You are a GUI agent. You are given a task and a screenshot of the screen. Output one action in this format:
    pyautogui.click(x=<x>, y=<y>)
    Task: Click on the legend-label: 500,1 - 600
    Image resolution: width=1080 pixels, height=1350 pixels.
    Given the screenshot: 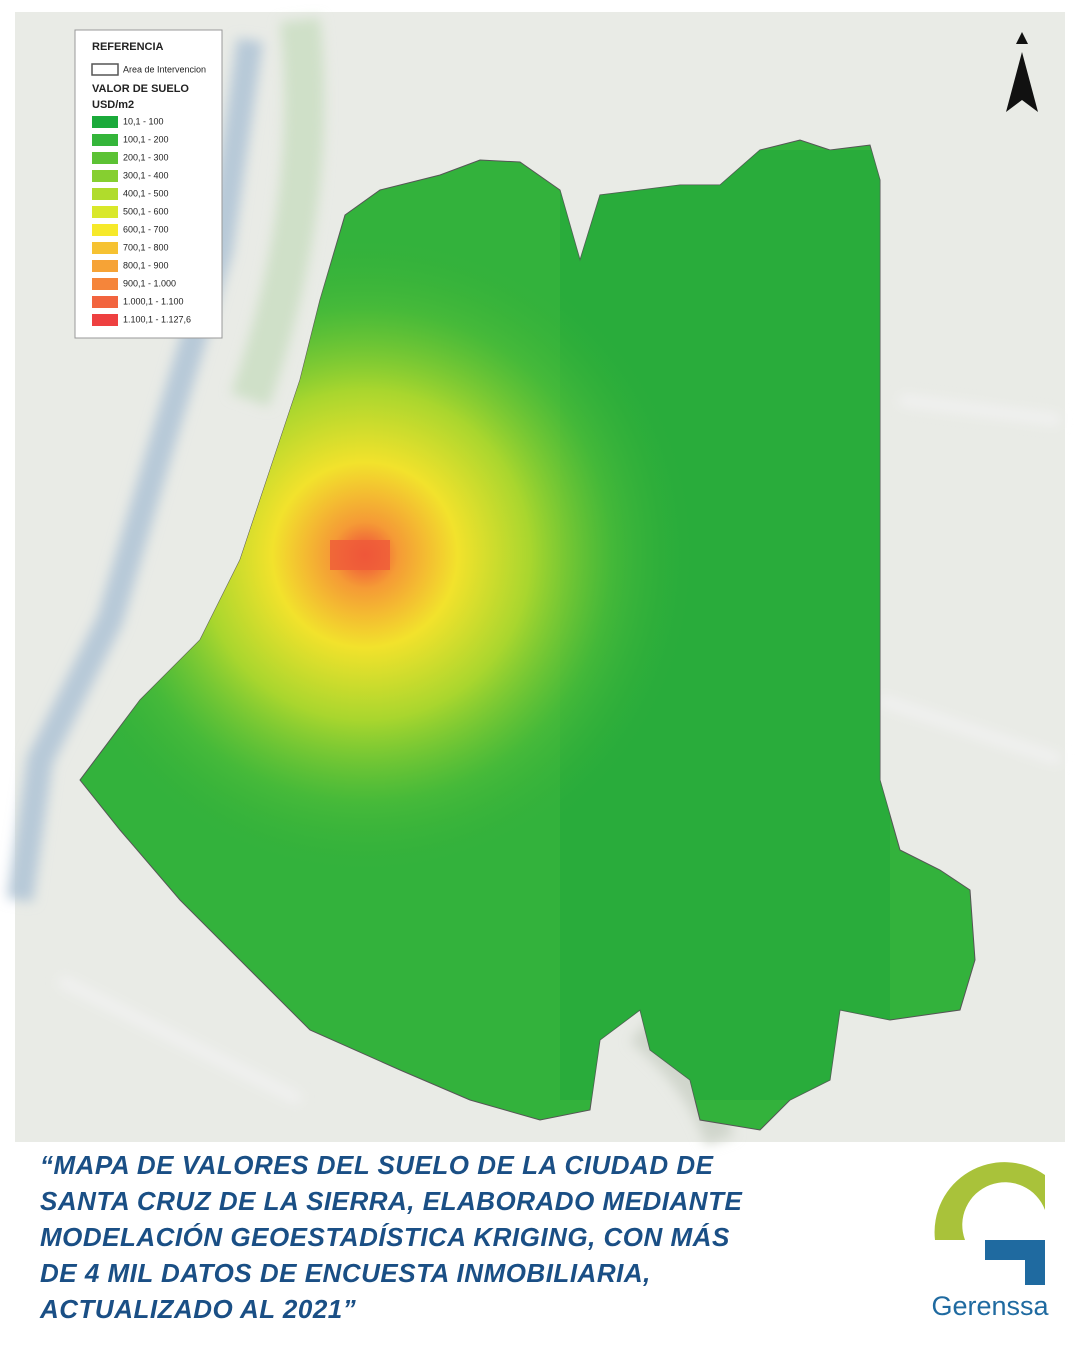 What is the action you would take?
    pyautogui.click(x=146, y=211)
    